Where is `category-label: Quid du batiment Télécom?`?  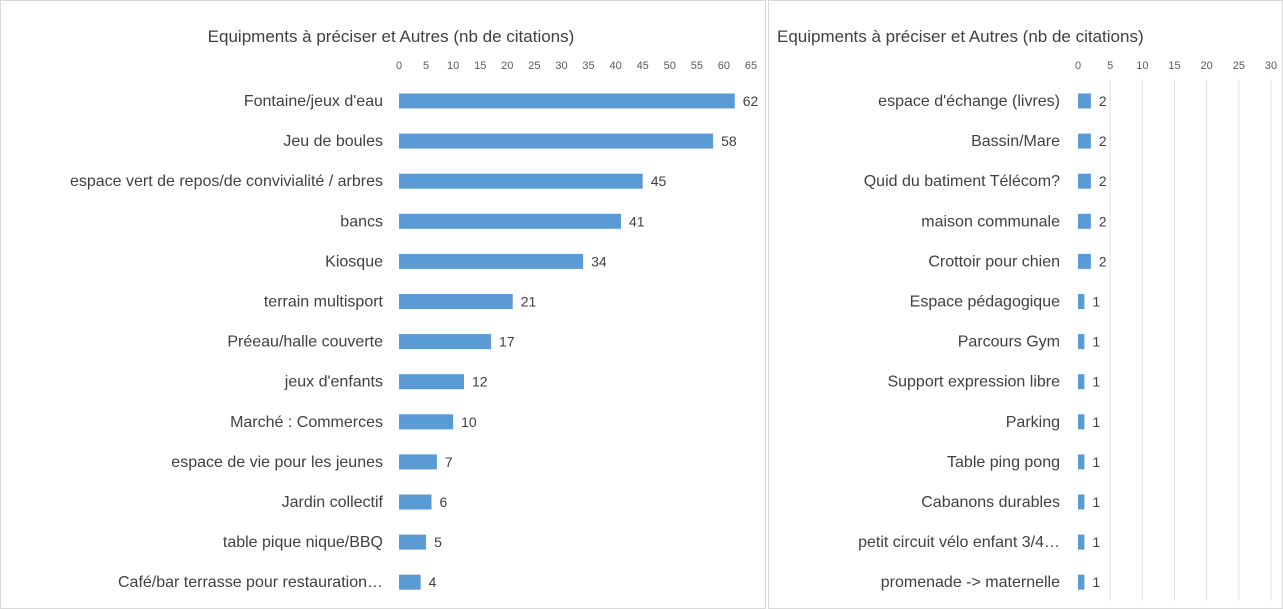 category-label: Quid du batiment Télécom? is located at coordinates (962, 181).